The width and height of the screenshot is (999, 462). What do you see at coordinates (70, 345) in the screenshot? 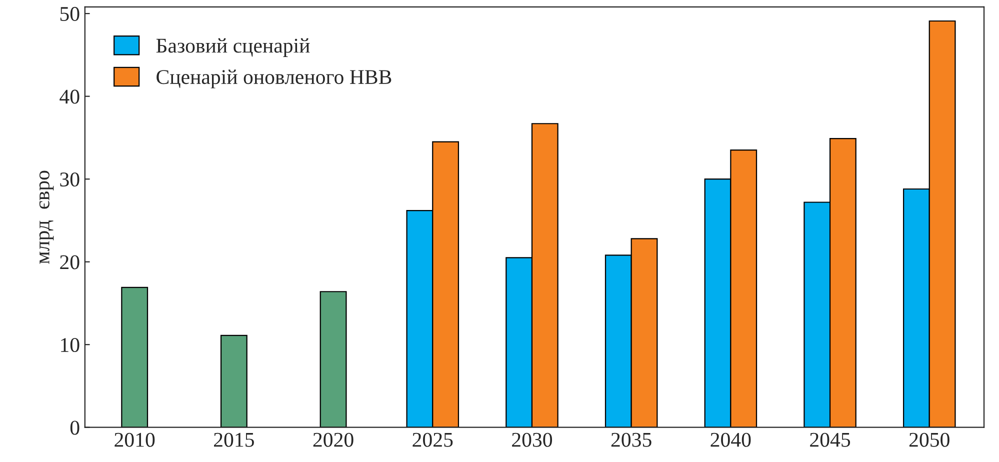
I see `y-tick-label: 10` at bounding box center [70, 345].